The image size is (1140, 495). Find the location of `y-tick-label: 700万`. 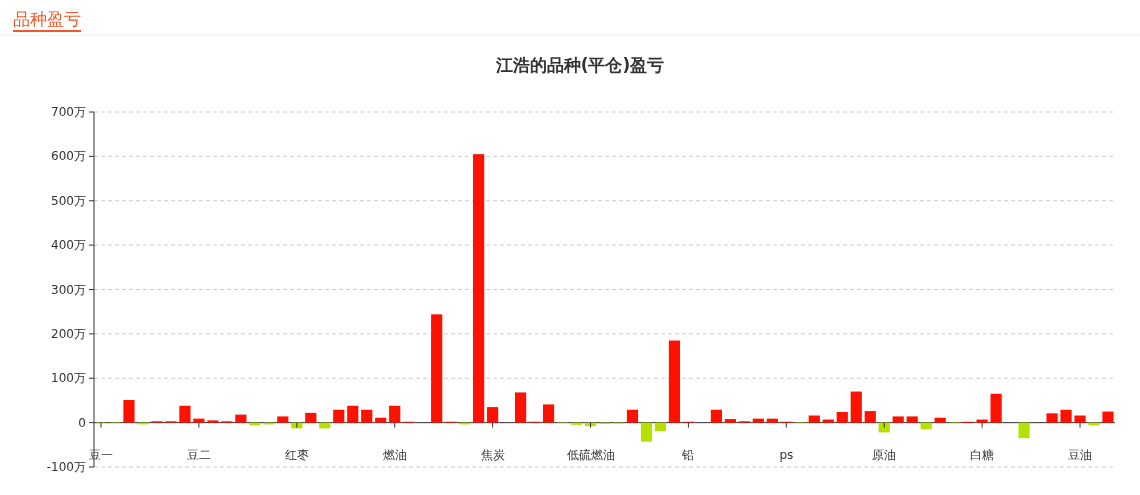

y-tick-label: 700万 is located at coordinates (68, 112).